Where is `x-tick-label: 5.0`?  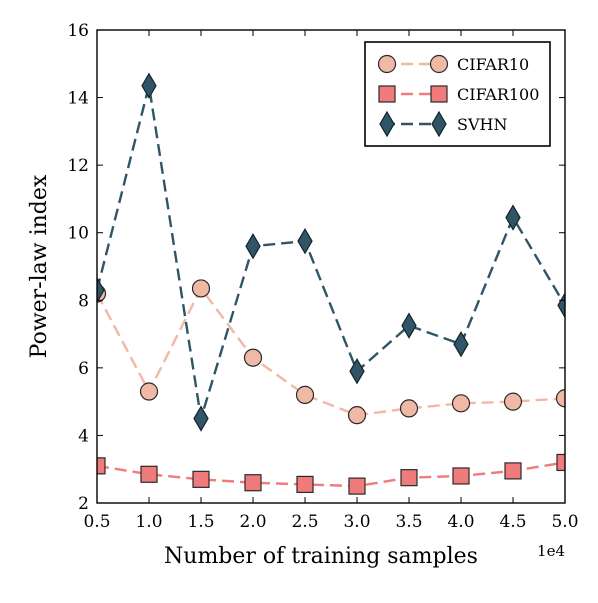
x-tick-label: 5.0 is located at coordinates (564, 522).